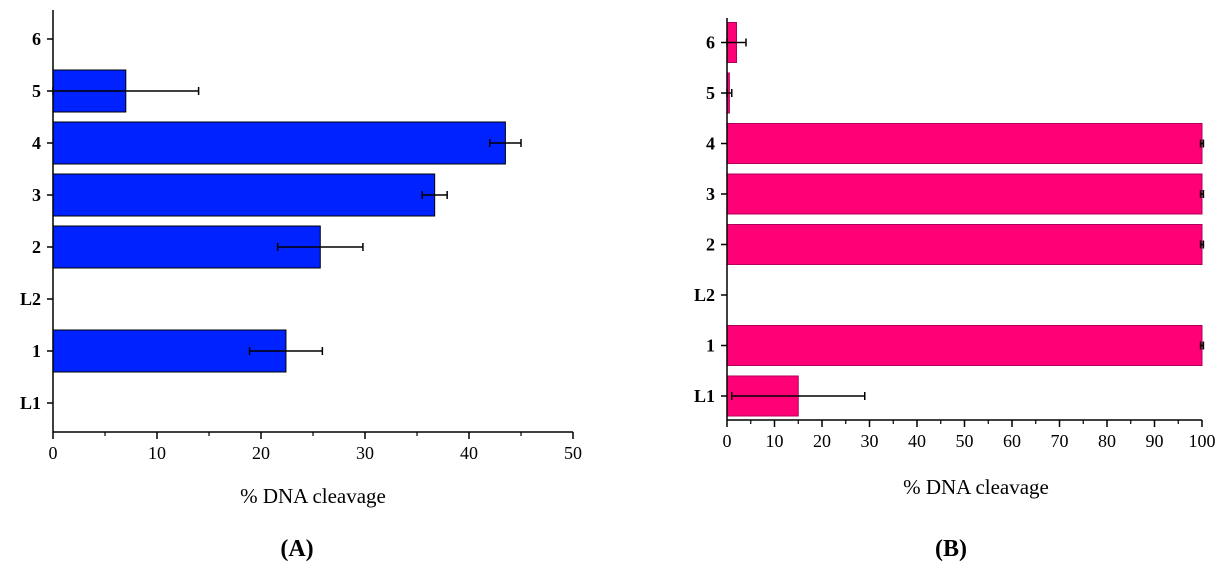 This screenshot has width=1218, height=564. I want to click on x-tick-label-60: 60, so click(1012, 441).